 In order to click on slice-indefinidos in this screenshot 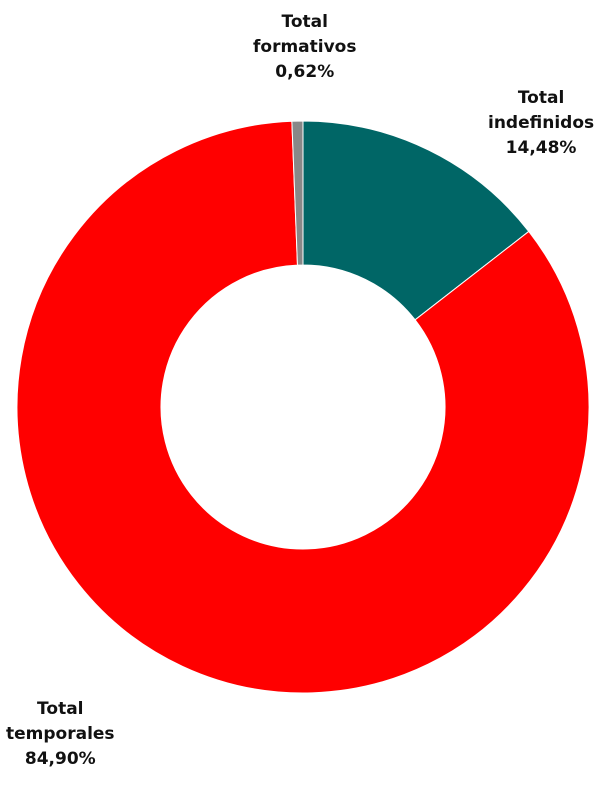, I will do `click(416, 220)`.